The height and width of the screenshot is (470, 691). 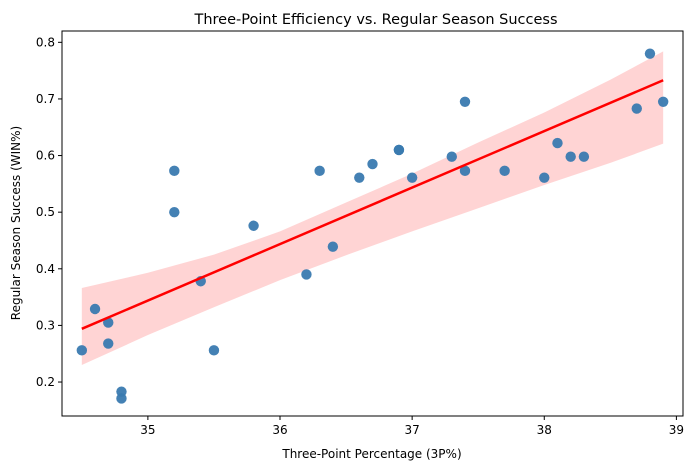 What do you see at coordinates (45, 325) in the screenshot?
I see `y-tick-label: 0.3` at bounding box center [45, 325].